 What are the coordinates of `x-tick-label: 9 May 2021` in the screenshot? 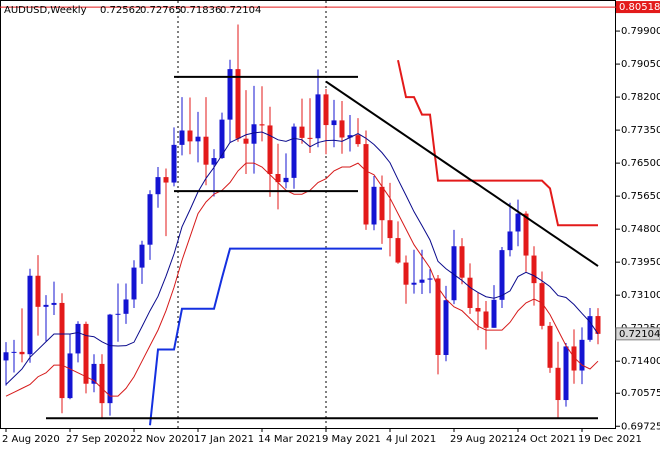 It's located at (351, 439).